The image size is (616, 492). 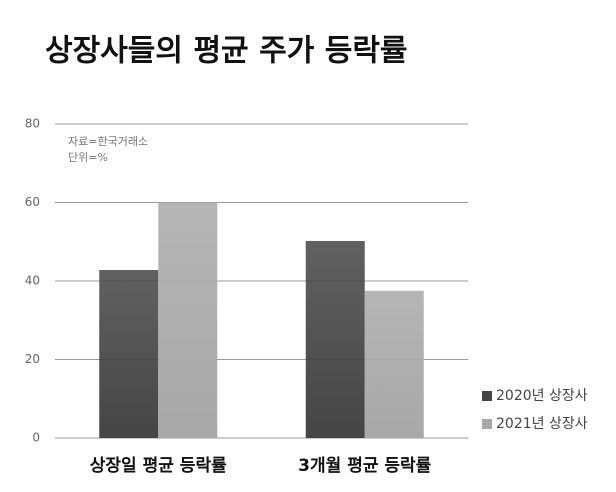 I want to click on legend-label: 2021년 상장사, so click(x=542, y=424).